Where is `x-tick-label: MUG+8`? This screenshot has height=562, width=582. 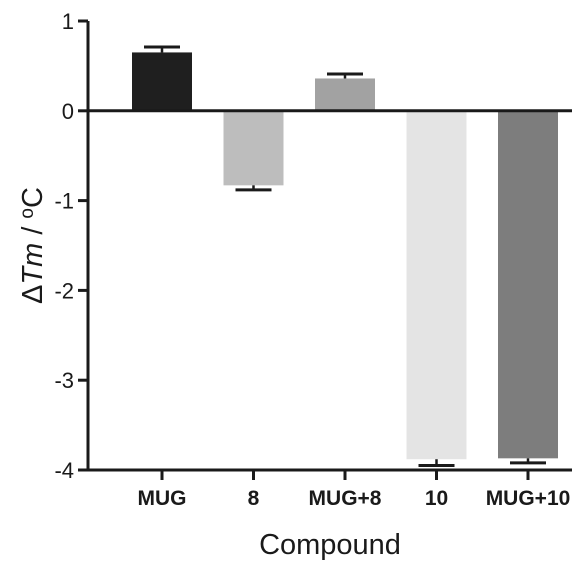 x-tick-label: MUG+8 is located at coordinates (345, 498).